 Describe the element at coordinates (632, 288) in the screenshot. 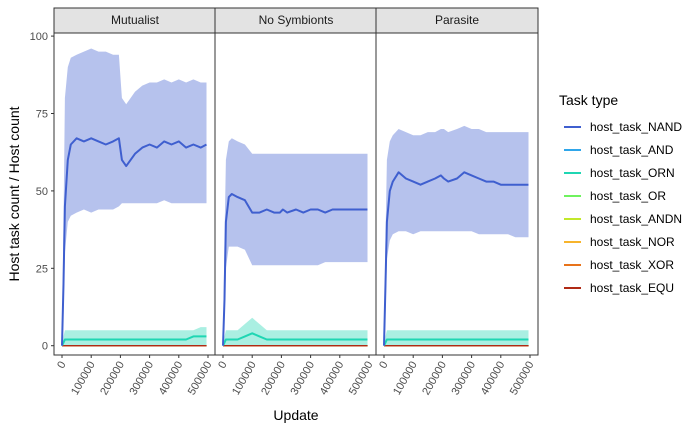

I see `legend-label: host_task_EQU` at that location.